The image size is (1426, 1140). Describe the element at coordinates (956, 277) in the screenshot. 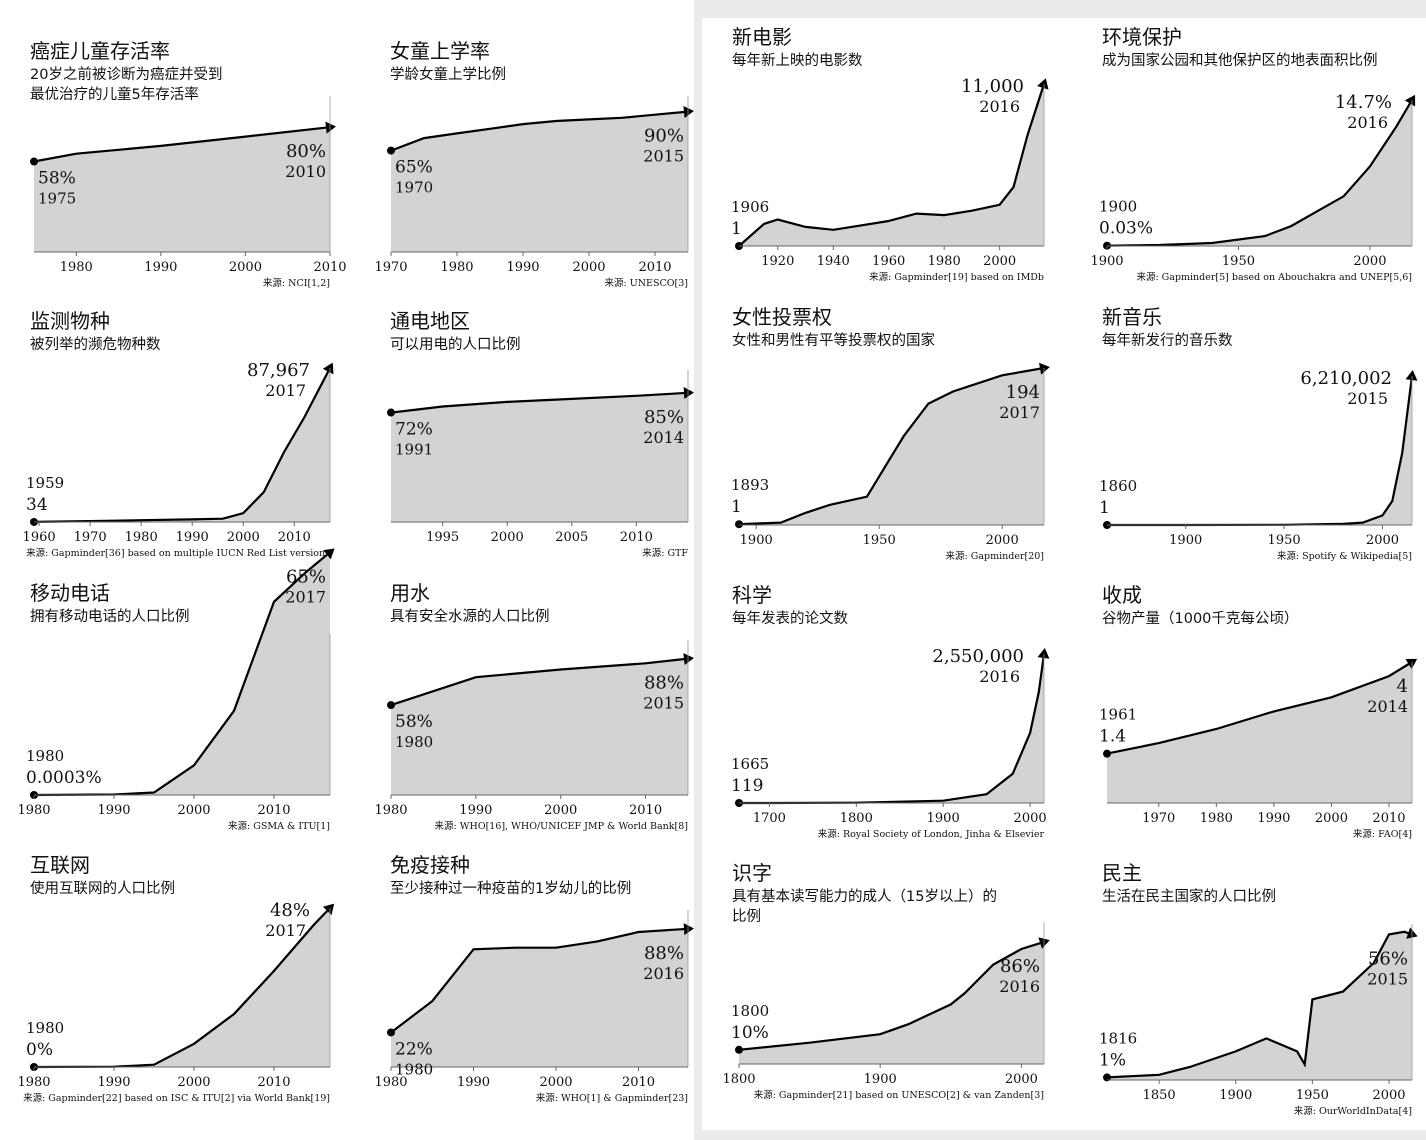

I see `source-note: 来源: Gapminder[19] based on IMDb` at that location.